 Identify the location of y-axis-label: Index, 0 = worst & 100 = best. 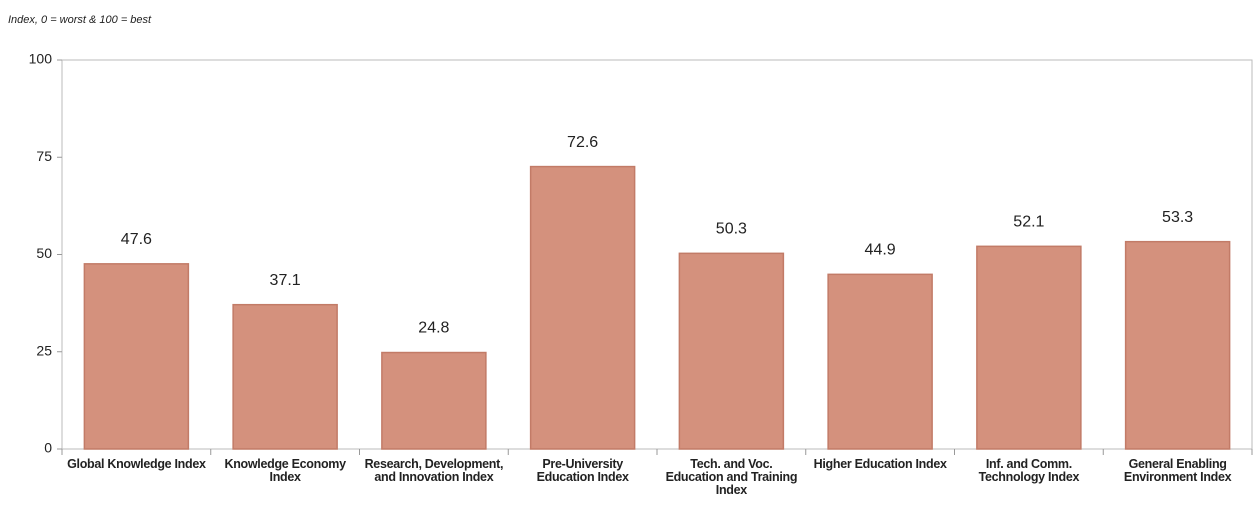
(80, 20).